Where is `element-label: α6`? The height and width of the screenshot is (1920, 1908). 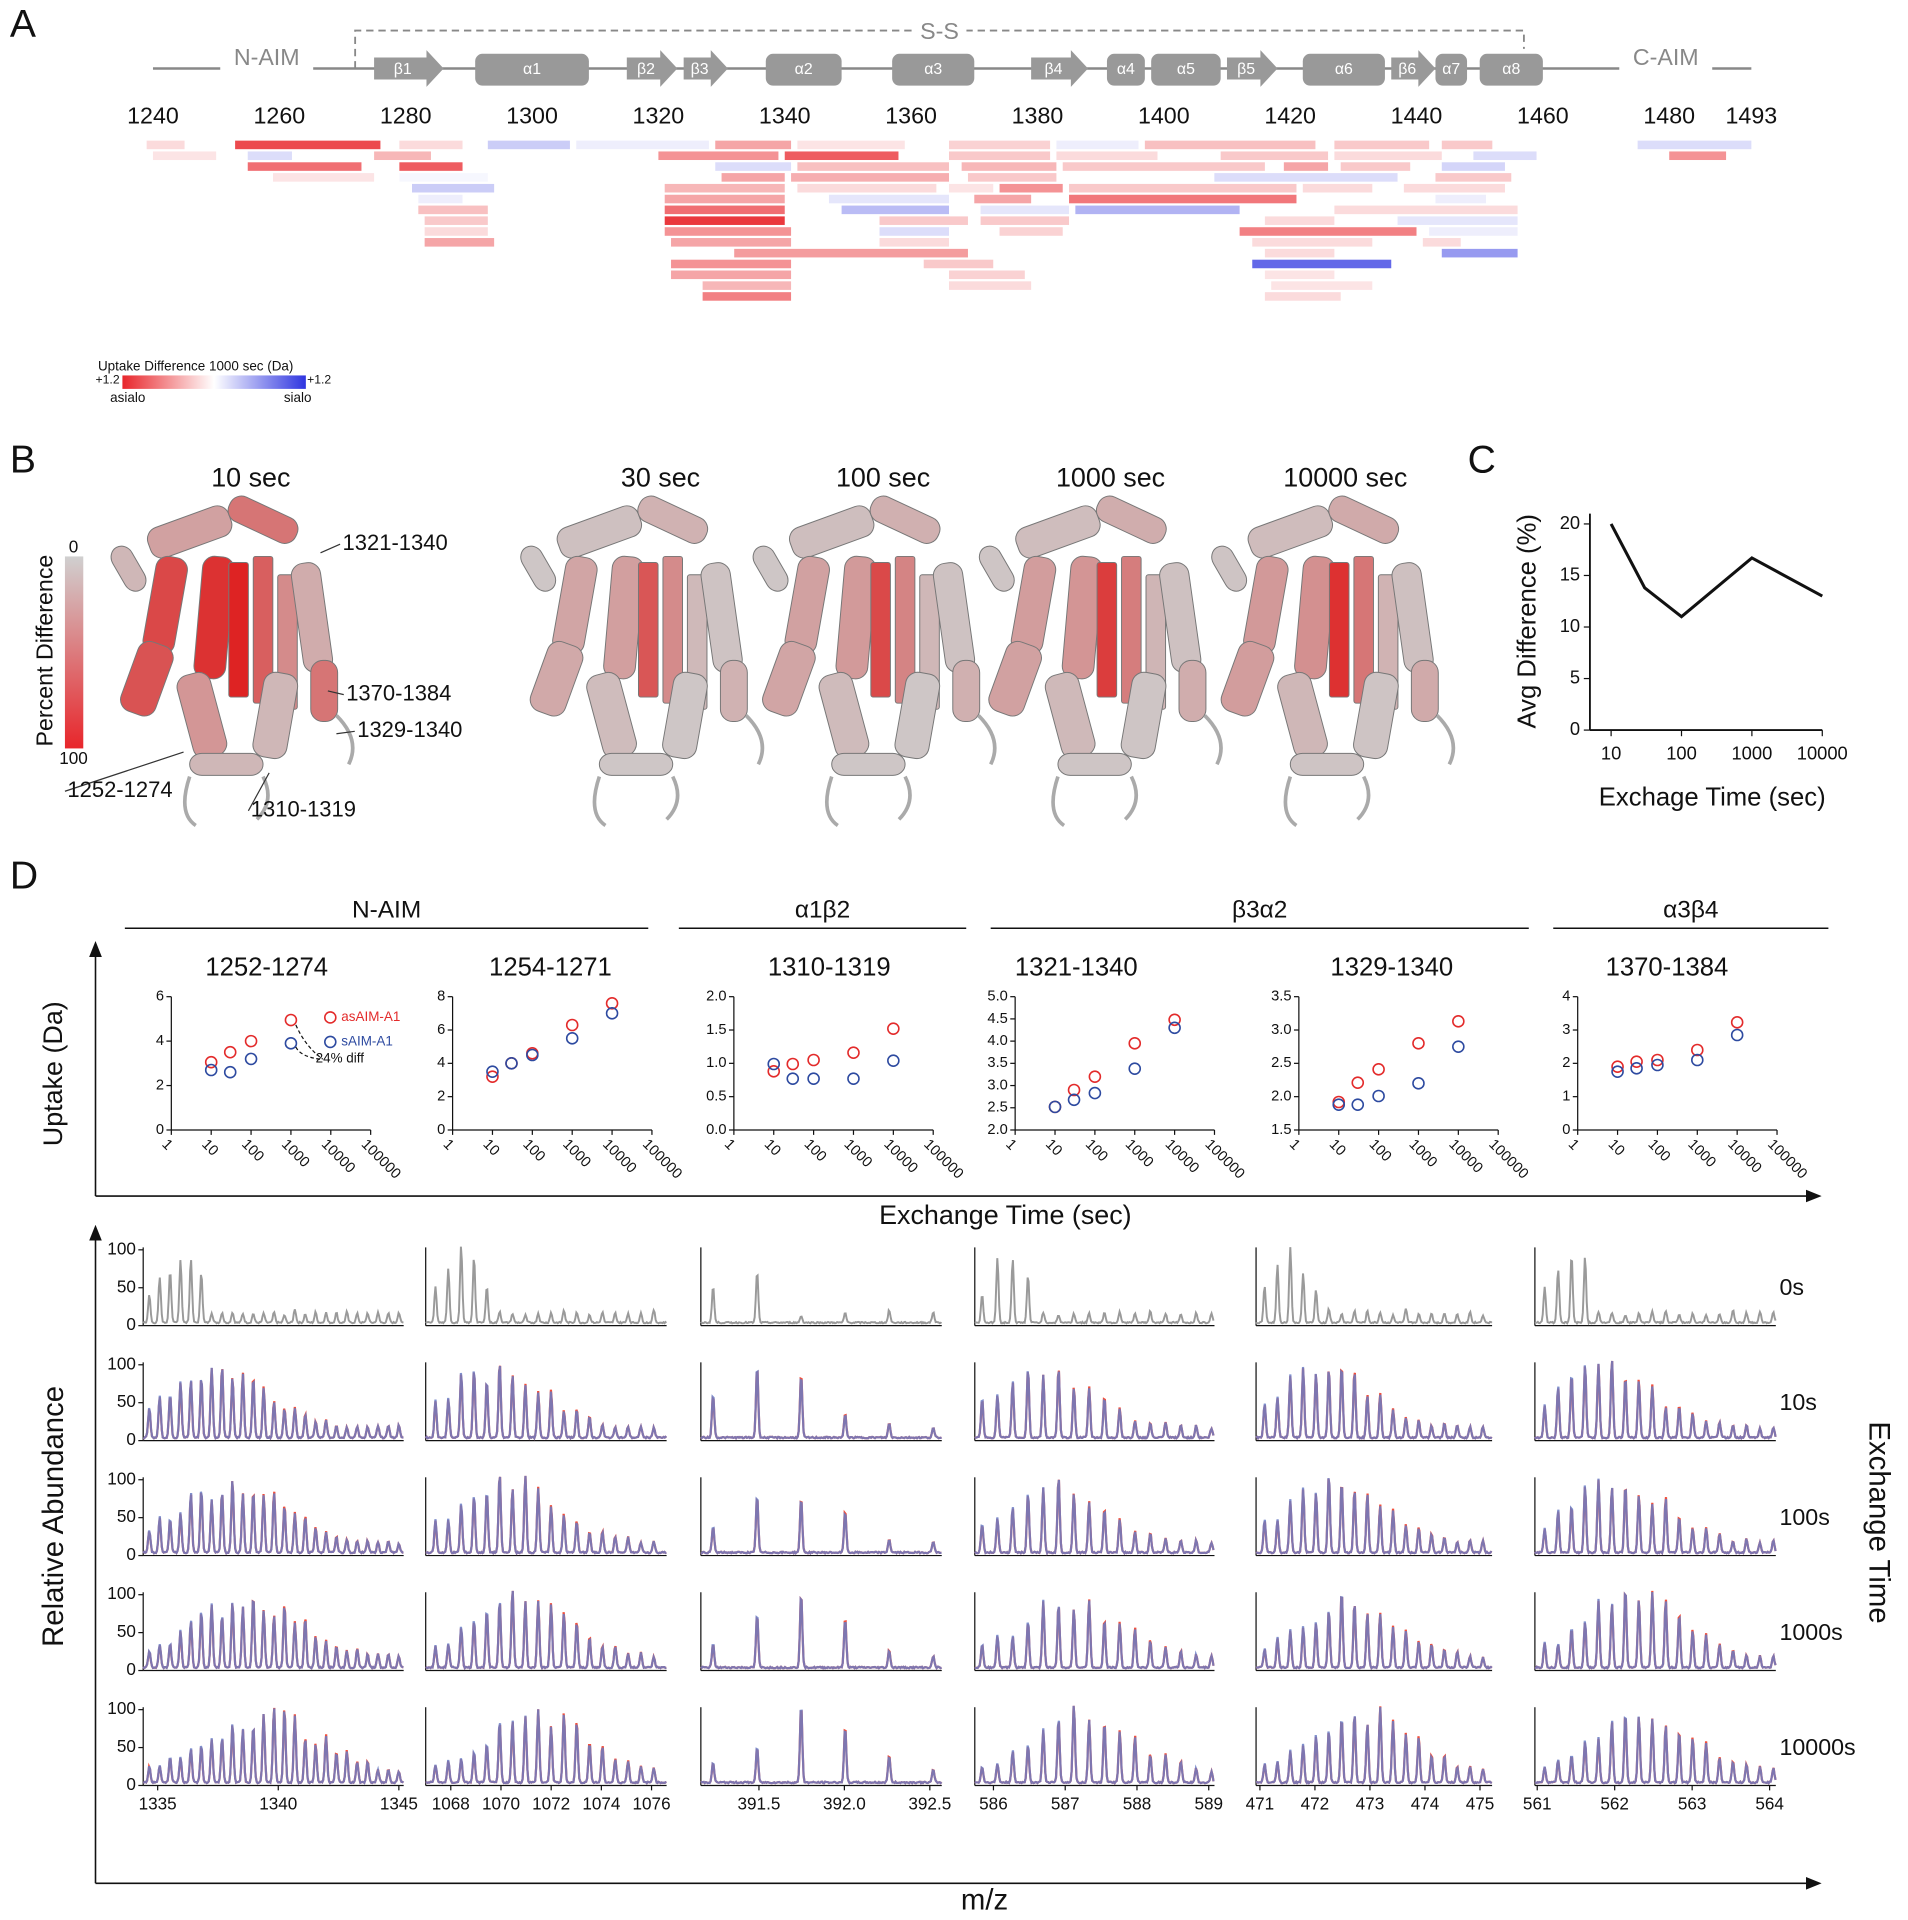
element-label: α6 is located at coordinates (1344, 69).